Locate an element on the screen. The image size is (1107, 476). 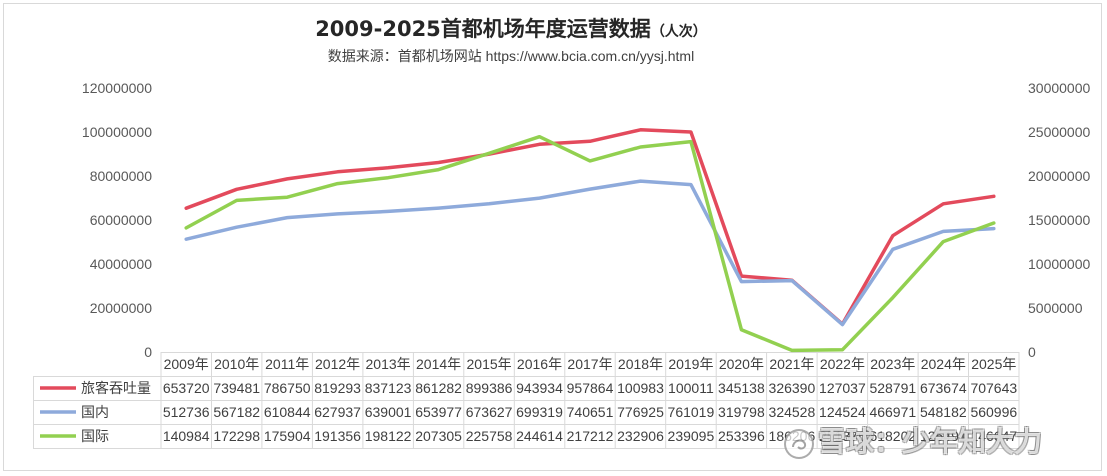
table-cell: 528791 is located at coordinates (892, 388).